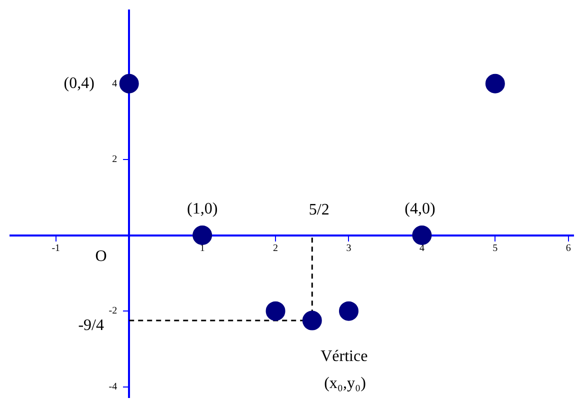 Image resolution: width=584 pixels, height=408 pixels. What do you see at coordinates (344, 356) in the screenshot?
I see `annotation: Vértice` at bounding box center [344, 356].